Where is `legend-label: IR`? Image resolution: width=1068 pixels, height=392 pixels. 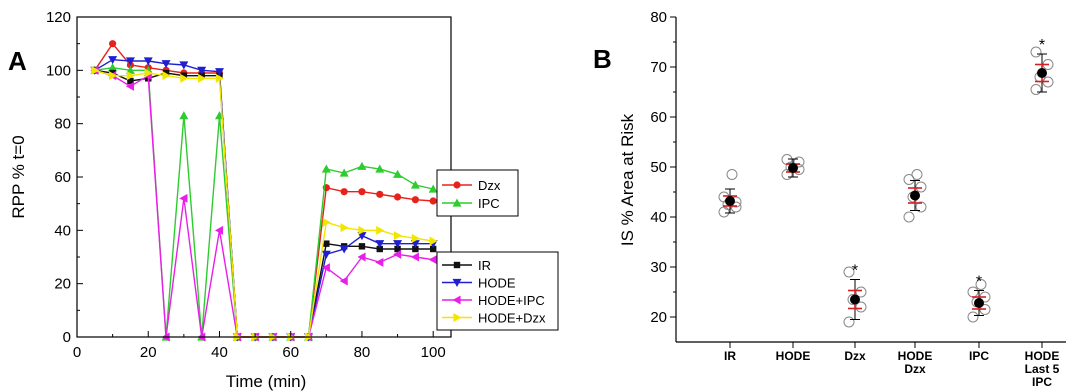
legend-label: IR is located at coordinates (484, 265).